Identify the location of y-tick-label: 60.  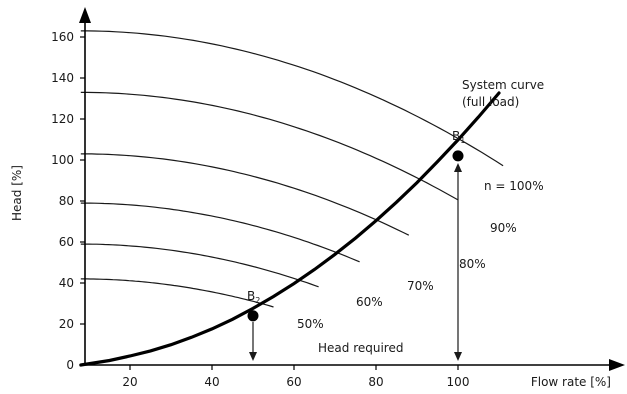
(66, 242).